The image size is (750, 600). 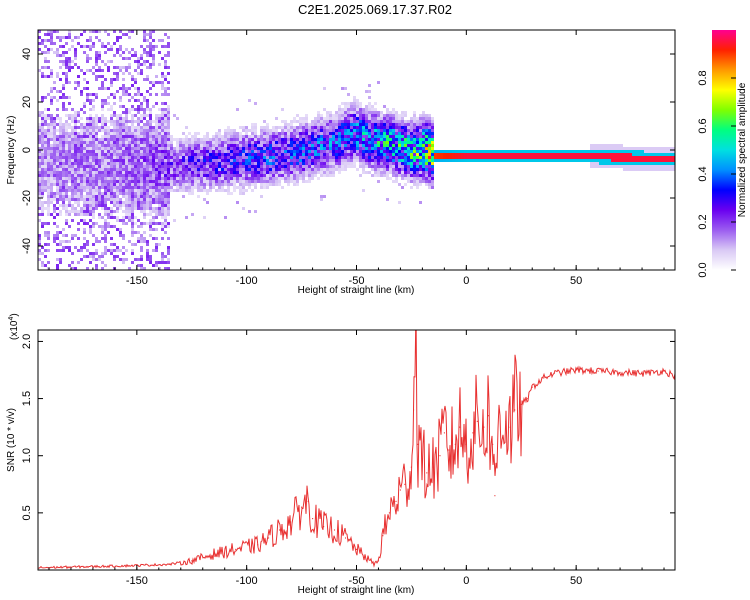 I want to click on x-tick-label: -150, so click(x=137, y=281).